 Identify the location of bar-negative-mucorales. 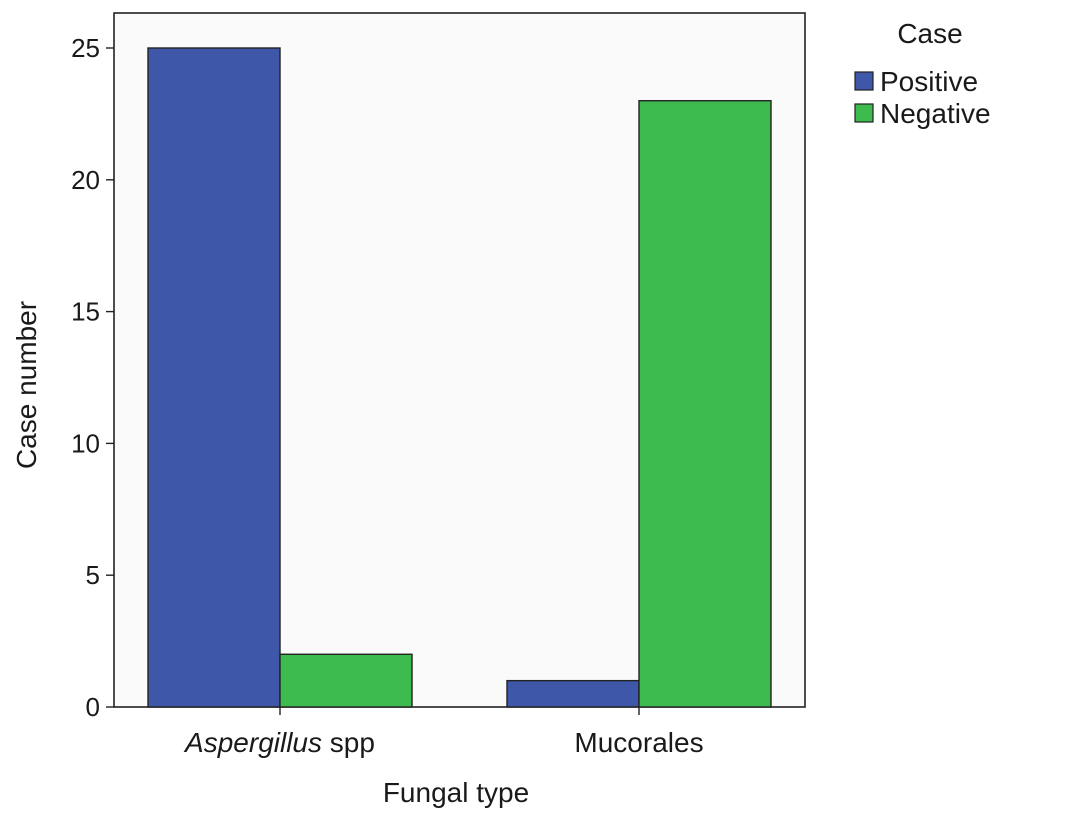
(705, 404).